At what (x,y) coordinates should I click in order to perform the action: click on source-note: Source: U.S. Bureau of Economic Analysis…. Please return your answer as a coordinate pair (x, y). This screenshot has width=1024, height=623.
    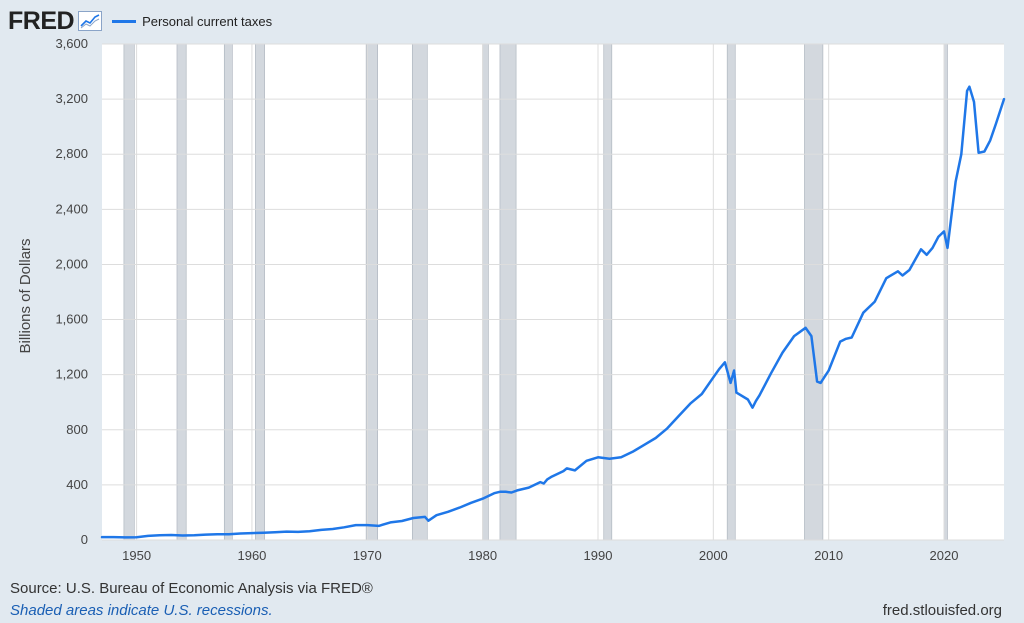
    Looking at the image, I should click on (191, 588).